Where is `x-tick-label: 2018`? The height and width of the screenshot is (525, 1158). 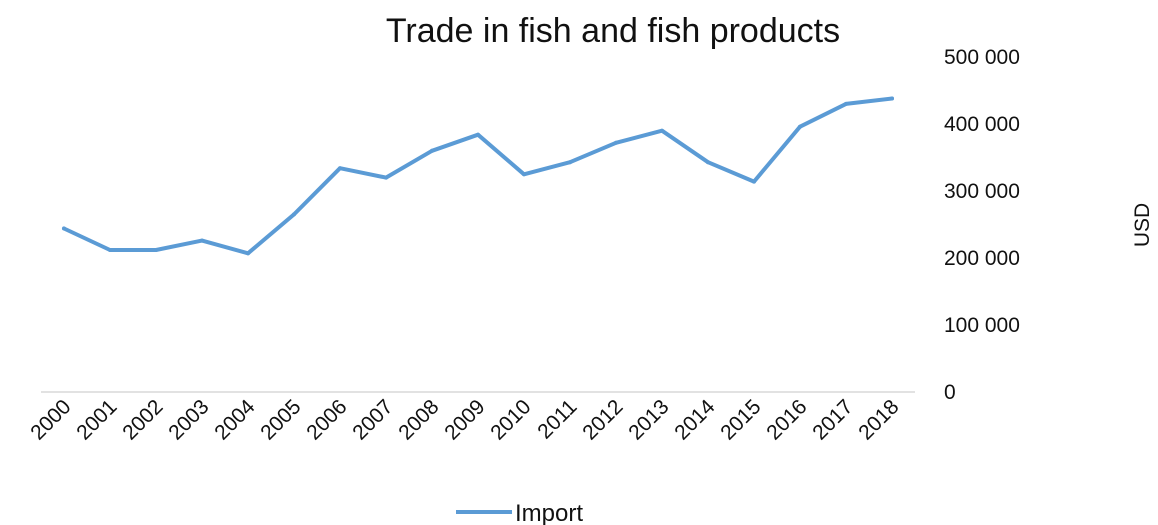 x-tick-label: 2018 is located at coordinates (878, 419).